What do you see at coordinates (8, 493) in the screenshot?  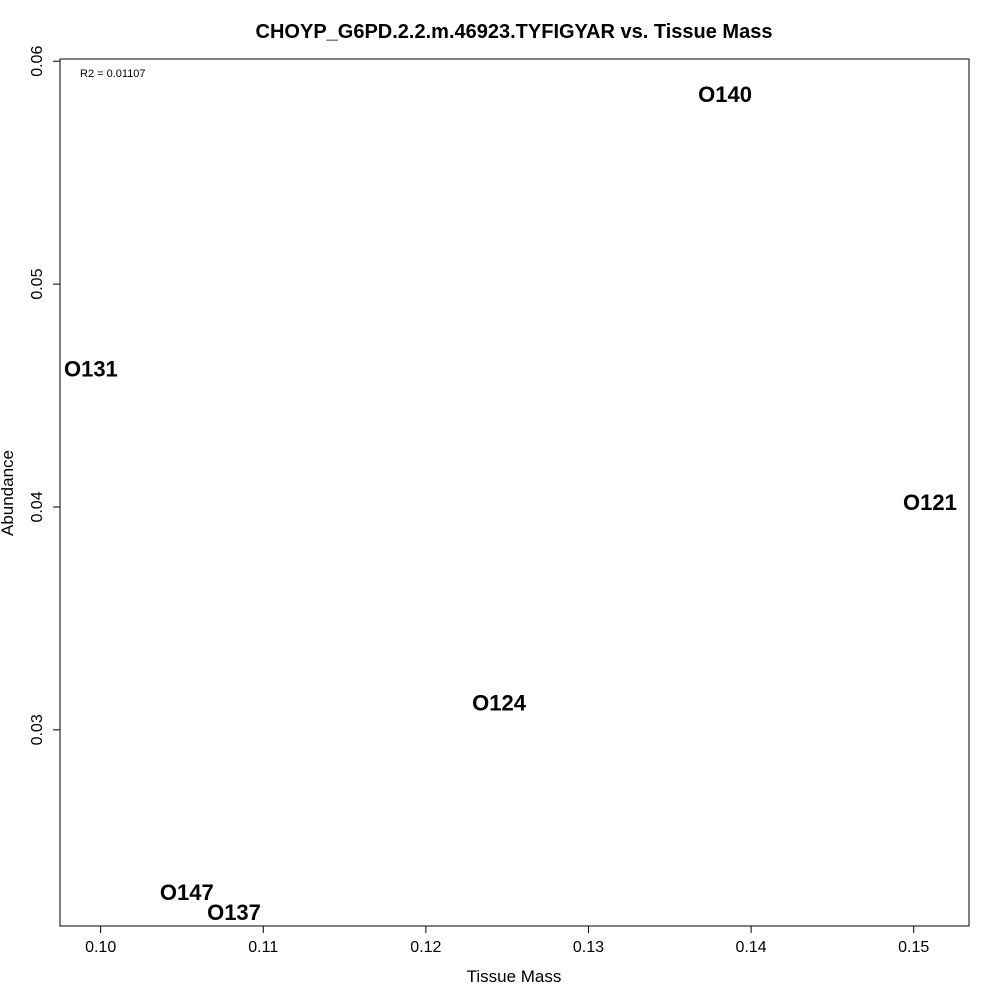 I see `y-axis-label: Abundance` at bounding box center [8, 493].